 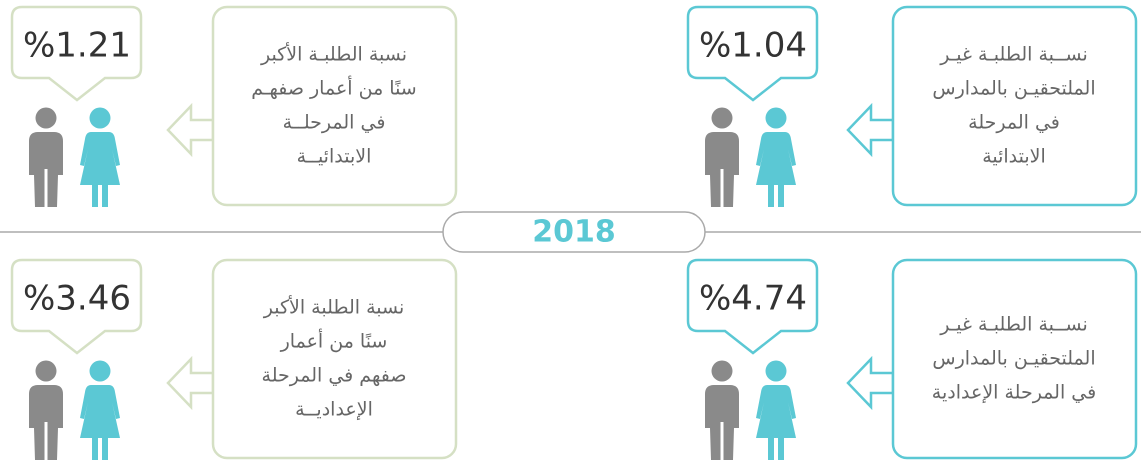 What do you see at coordinates (334, 410) in the screenshot?
I see `description-line: الإعداديــة` at bounding box center [334, 410].